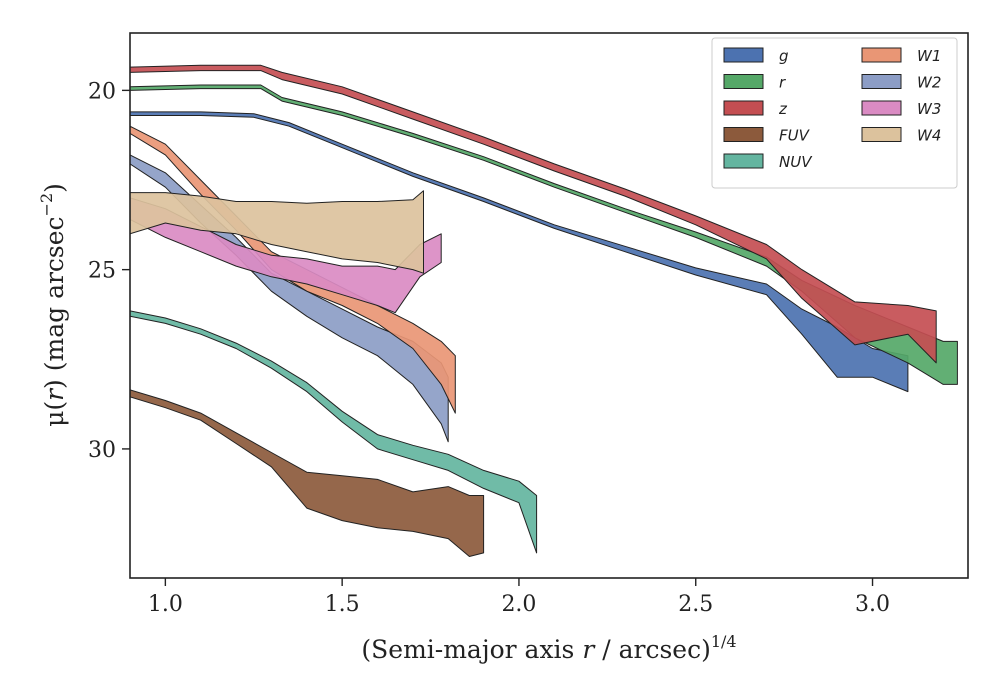  I want to click on legend-swatch-r, so click(743, 81).